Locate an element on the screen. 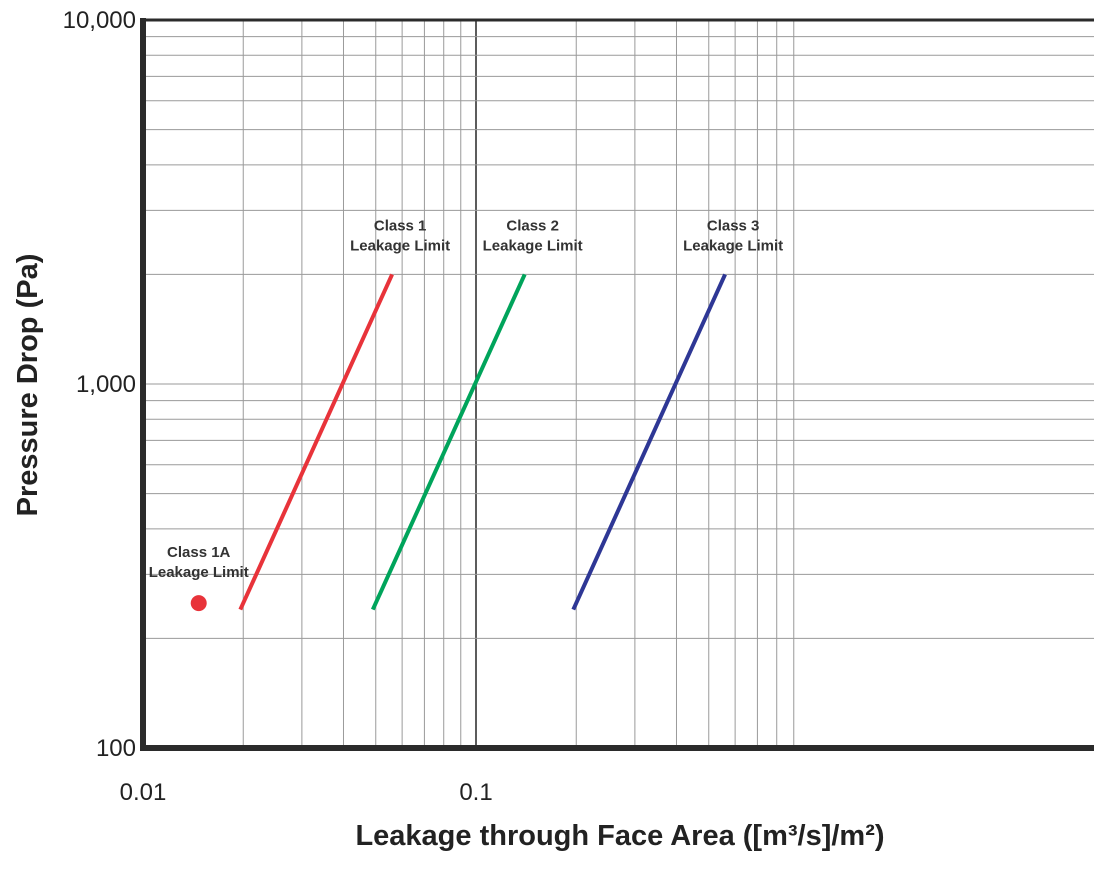  annotation-label: Class 2 is located at coordinates (532, 225).